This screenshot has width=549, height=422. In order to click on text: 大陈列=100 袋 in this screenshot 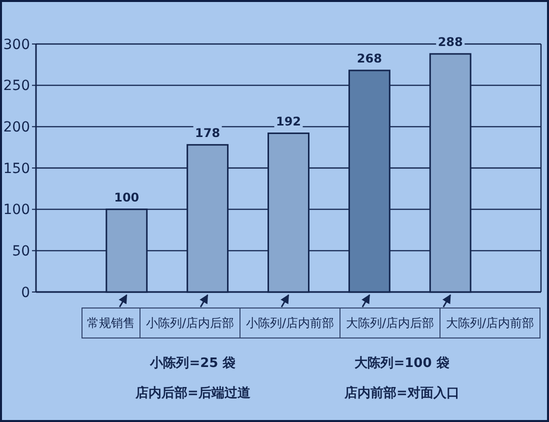, I will do `click(402, 363)`.